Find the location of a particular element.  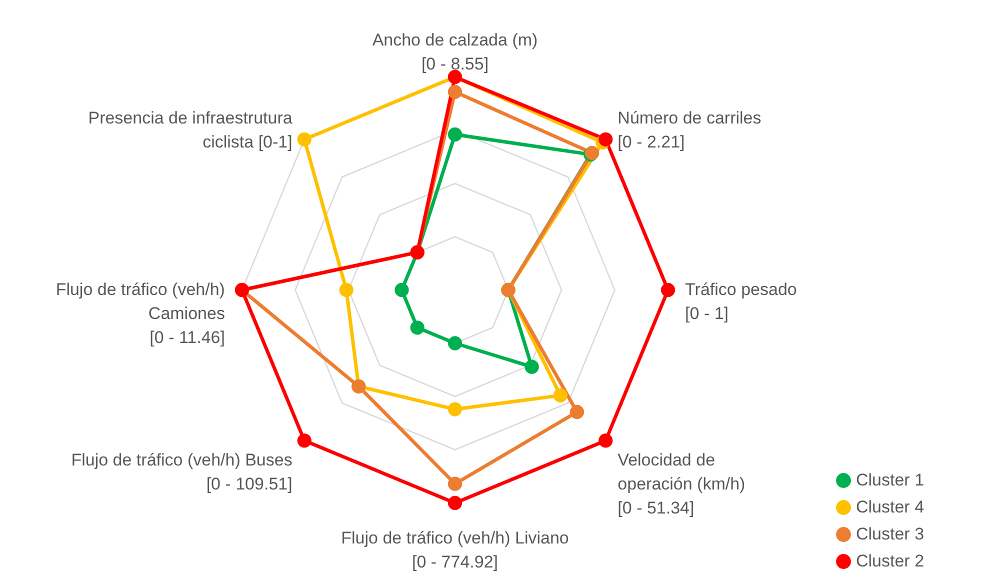

legend-label: Cluster 1 is located at coordinates (890, 480).